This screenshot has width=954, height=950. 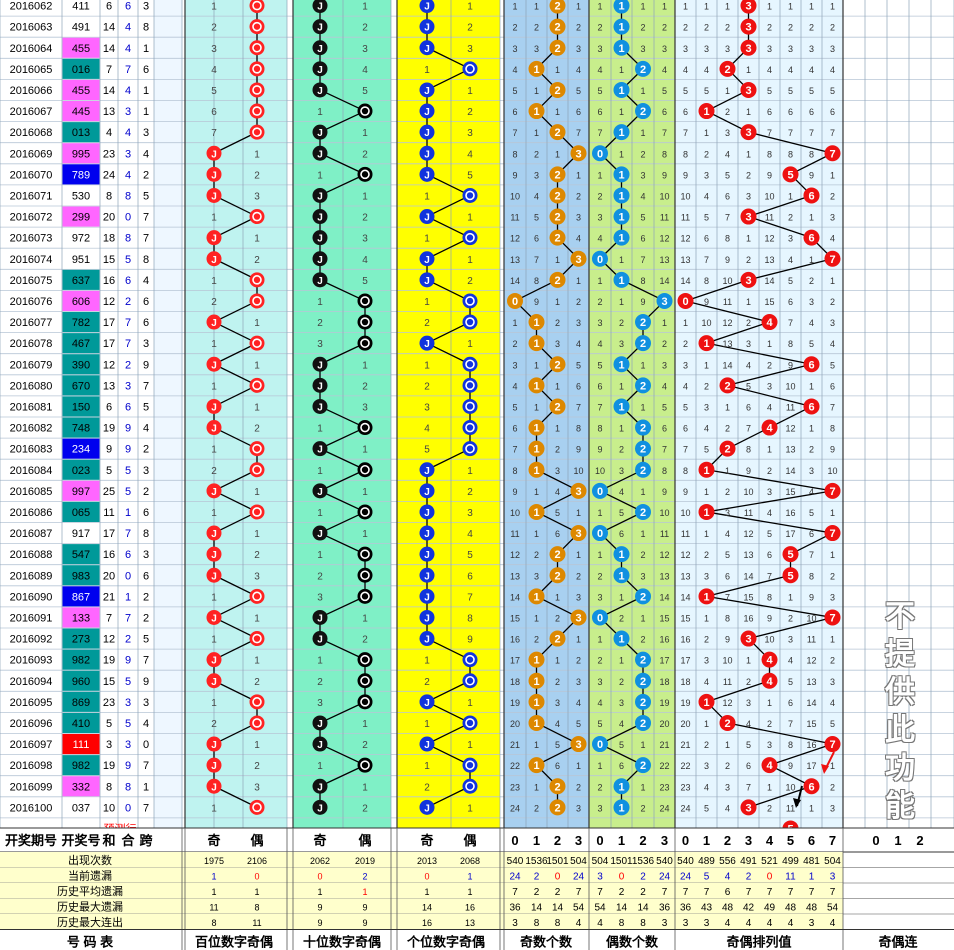 I want to click on issue-number: 2016072, so click(x=31, y=218).